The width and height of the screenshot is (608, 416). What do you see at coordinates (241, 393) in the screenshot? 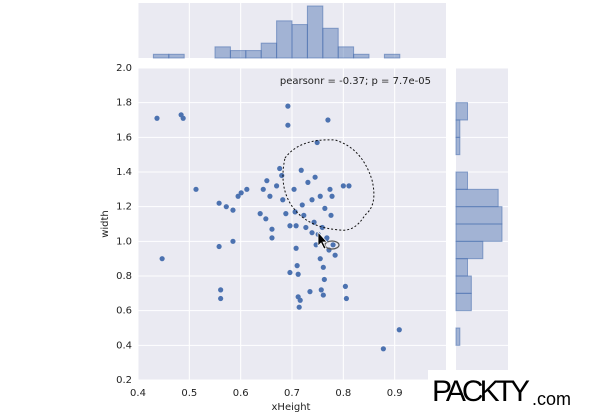
I see `x-tick-label: 0.6` at bounding box center [241, 393].